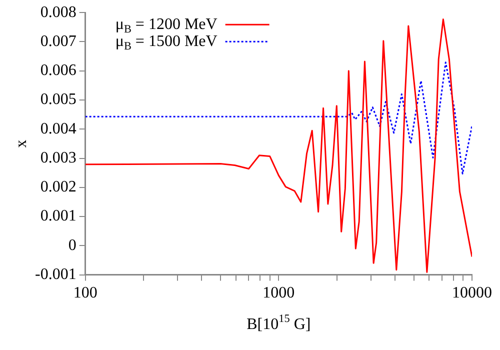 Image resolution: width=500 pixels, height=350 pixels. I want to click on y-tick-label: 0.003, so click(58, 157).